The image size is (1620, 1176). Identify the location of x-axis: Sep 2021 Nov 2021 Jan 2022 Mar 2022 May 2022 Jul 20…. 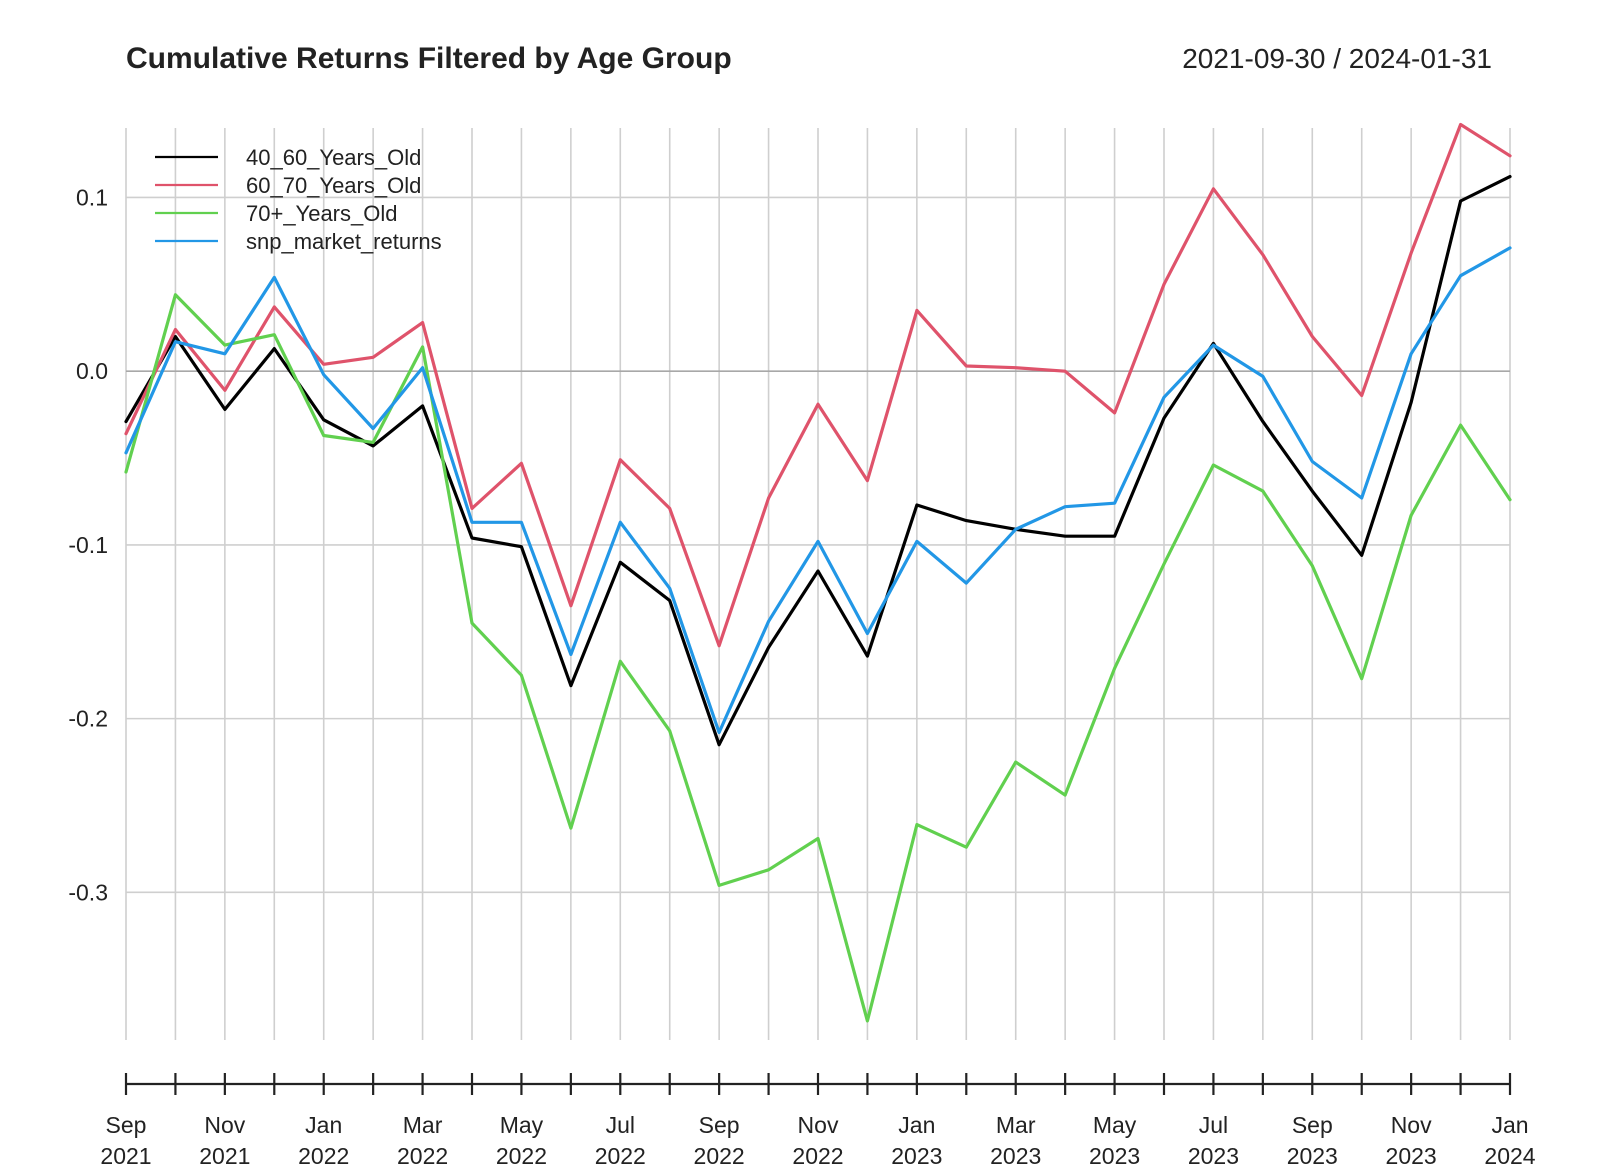
(818, 1121).